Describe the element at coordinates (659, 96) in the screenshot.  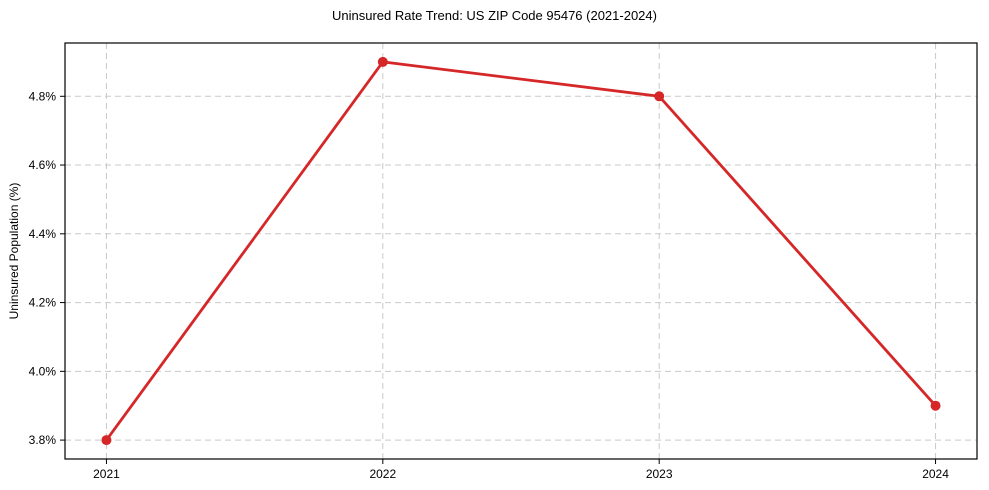
I see `data-point-2023` at that location.